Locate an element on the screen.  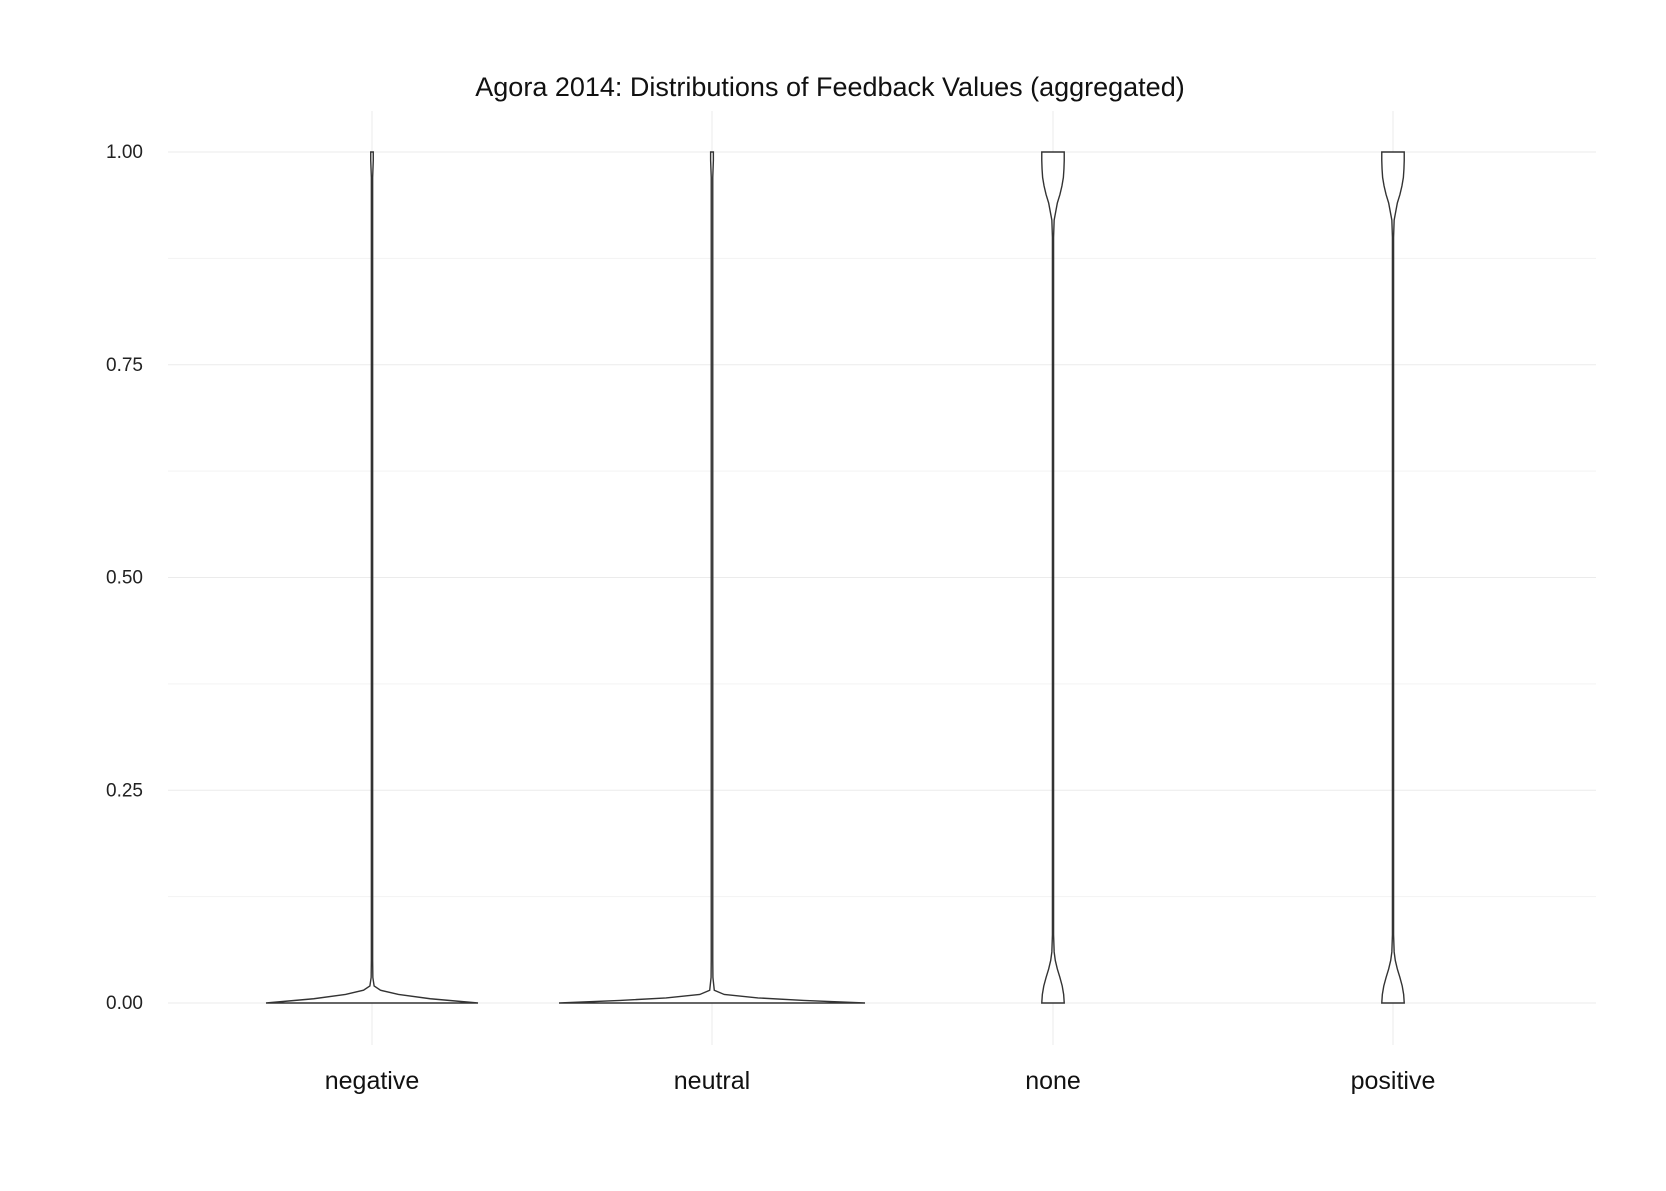
y-axis: 0.00 0.25 0.50 0.75 1.00 is located at coordinates (124, 578).